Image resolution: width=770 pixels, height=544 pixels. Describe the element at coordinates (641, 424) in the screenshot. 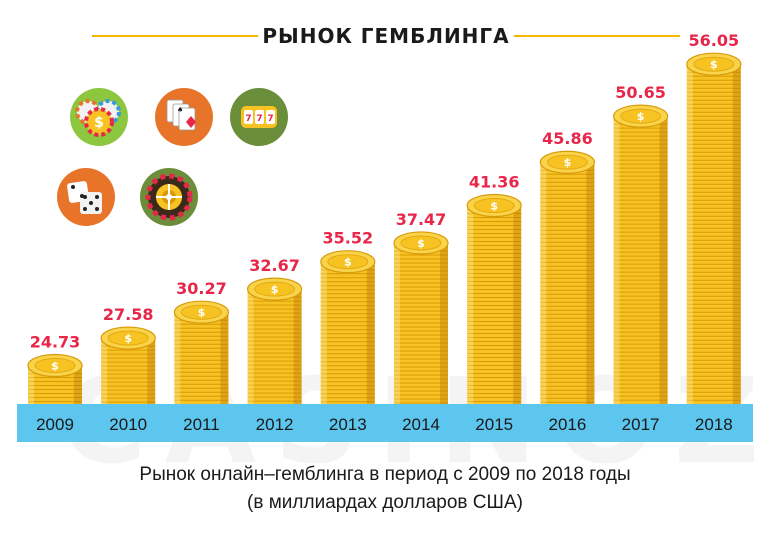

I see `x-tick-label: 2017` at that location.